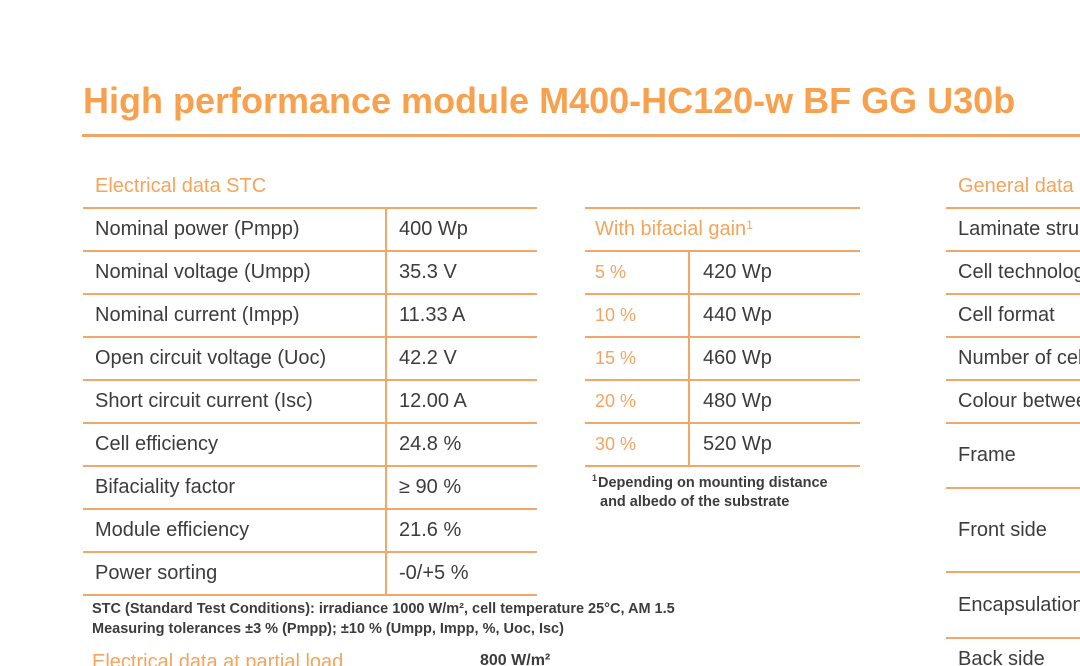  What do you see at coordinates (616, 358) in the screenshot?
I see `row-label: 15 %` at bounding box center [616, 358].